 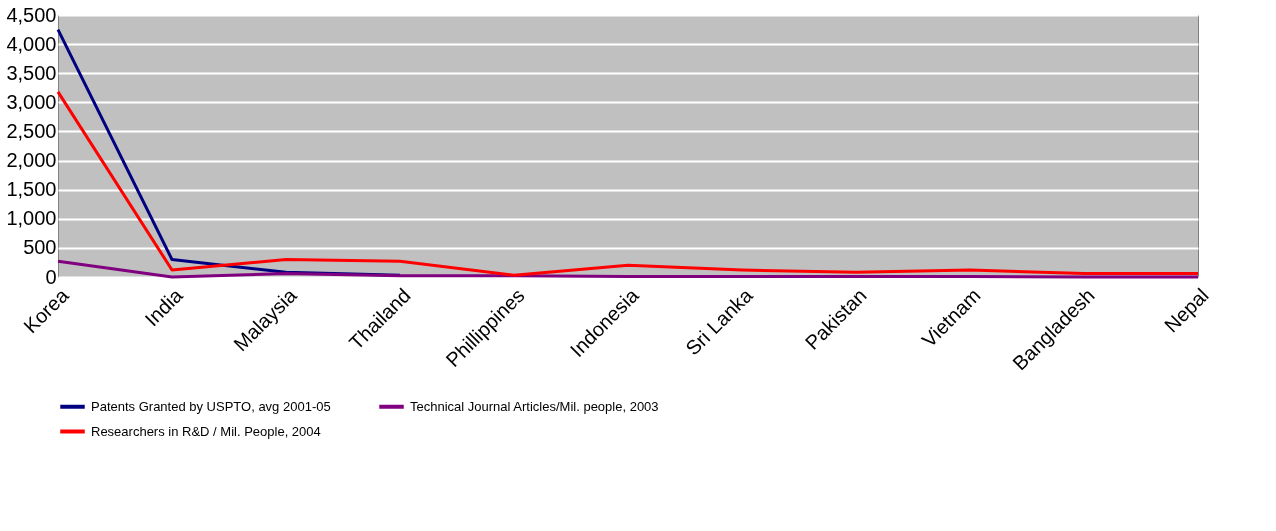 What do you see at coordinates (31, 218) in the screenshot?
I see `y-tick-label: 1,000` at bounding box center [31, 218].